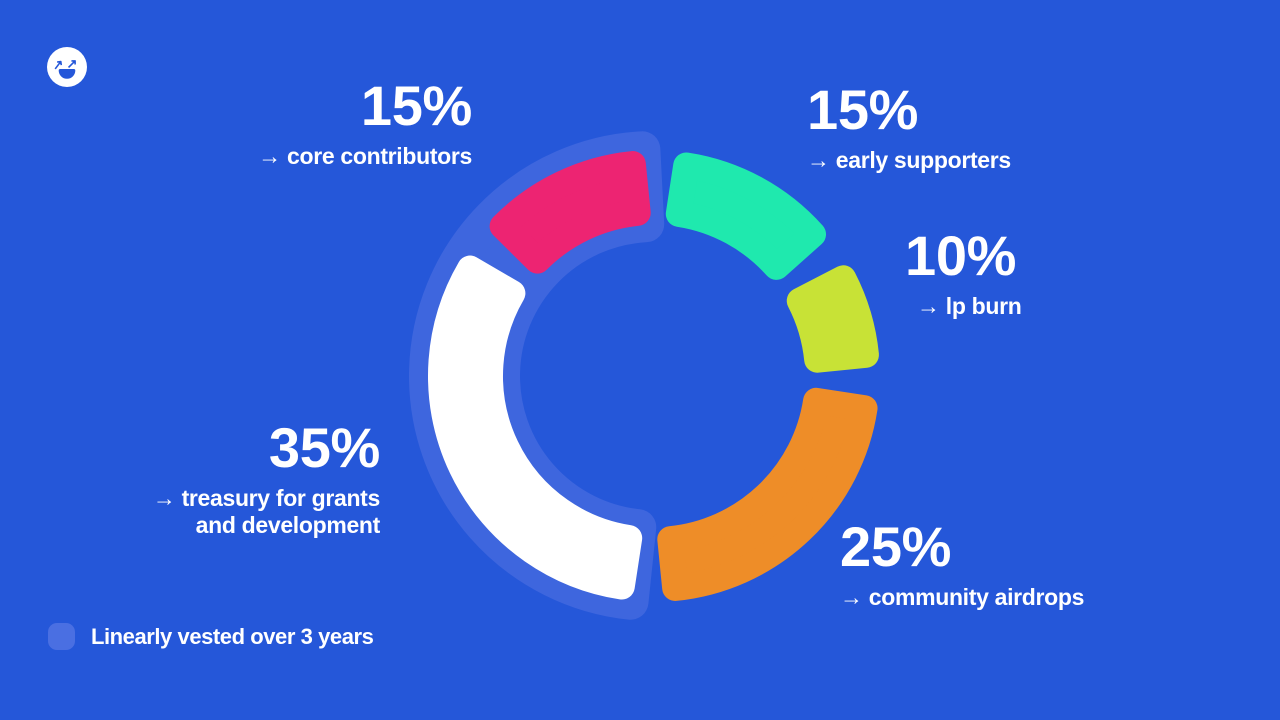 The width and height of the screenshot is (1280, 720). Describe the element at coordinates (535, 427) in the screenshot. I see `segment-treasury-for-grants-and-development` at that location.